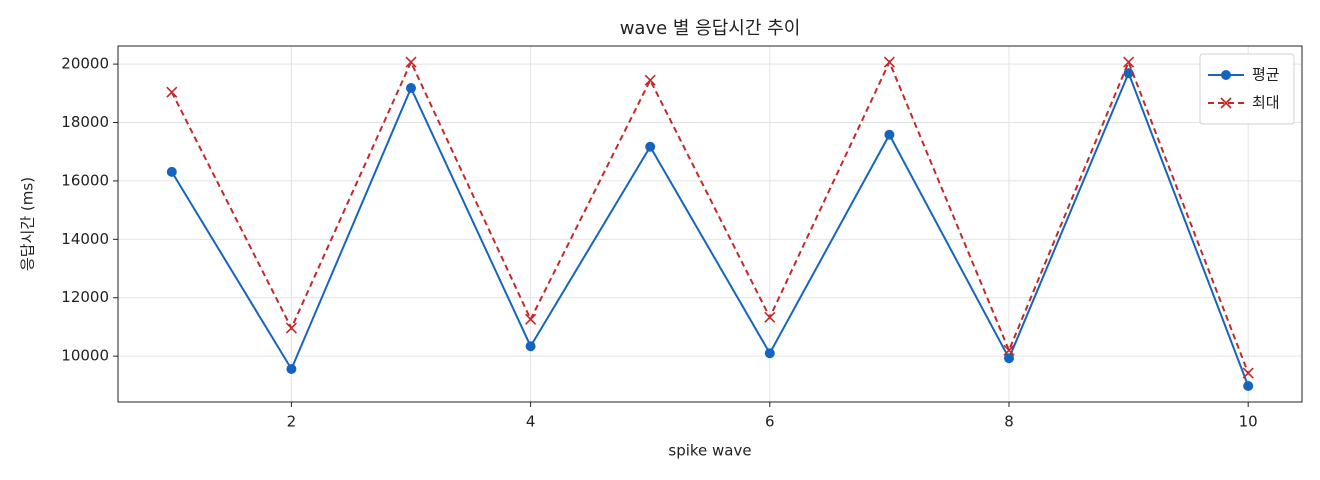  Describe the element at coordinates (28, 224) in the screenshot. I see `y-axis-label: 응답시간 (ms)` at that location.